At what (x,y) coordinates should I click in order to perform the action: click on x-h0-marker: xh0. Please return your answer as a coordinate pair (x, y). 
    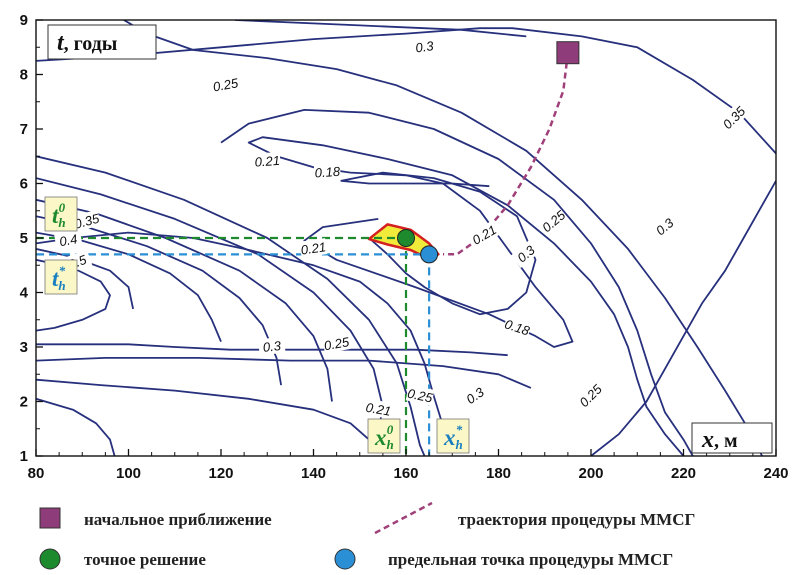
    Looking at the image, I should click on (384, 436).